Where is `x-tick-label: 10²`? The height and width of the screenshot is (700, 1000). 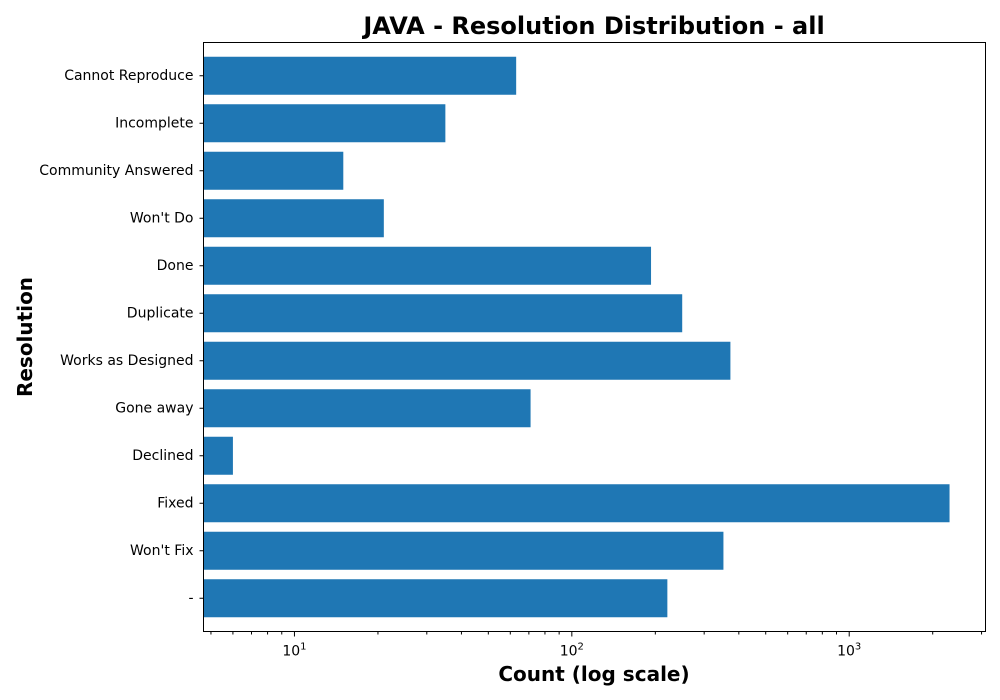 x-tick-label: 10² is located at coordinates (572, 651).